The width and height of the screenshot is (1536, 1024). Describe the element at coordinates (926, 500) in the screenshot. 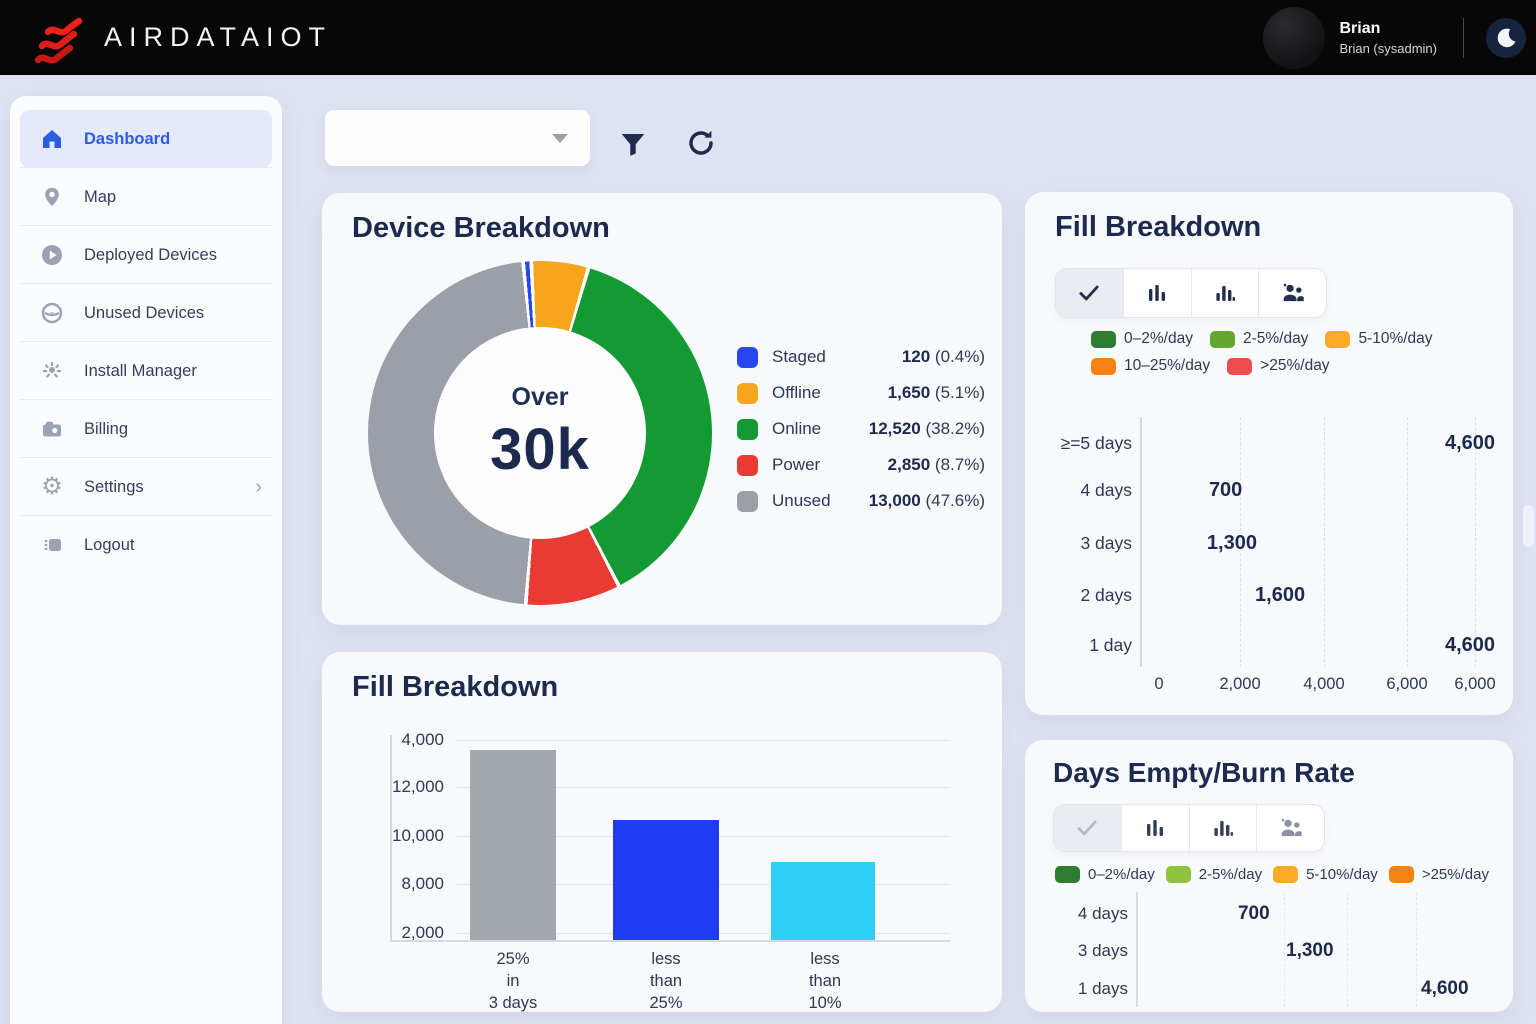

I see `legend-value: 13,000 (47.6%)` at that location.